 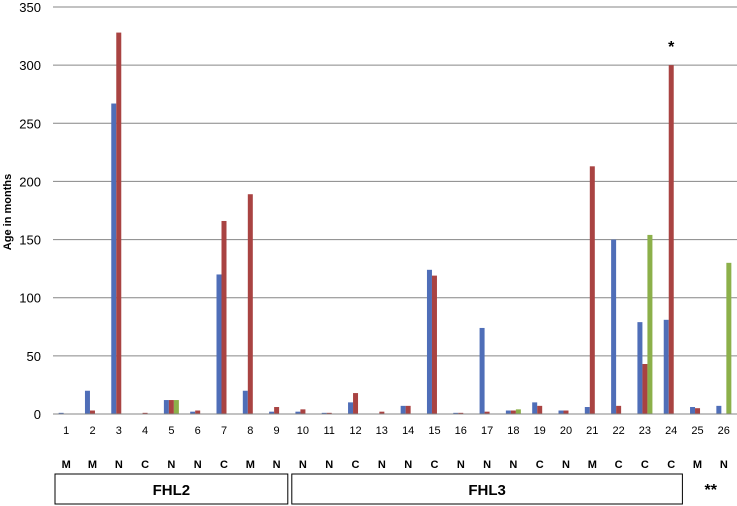 What do you see at coordinates (30, 65) in the screenshot?
I see `y-tick-label: 300` at bounding box center [30, 65].